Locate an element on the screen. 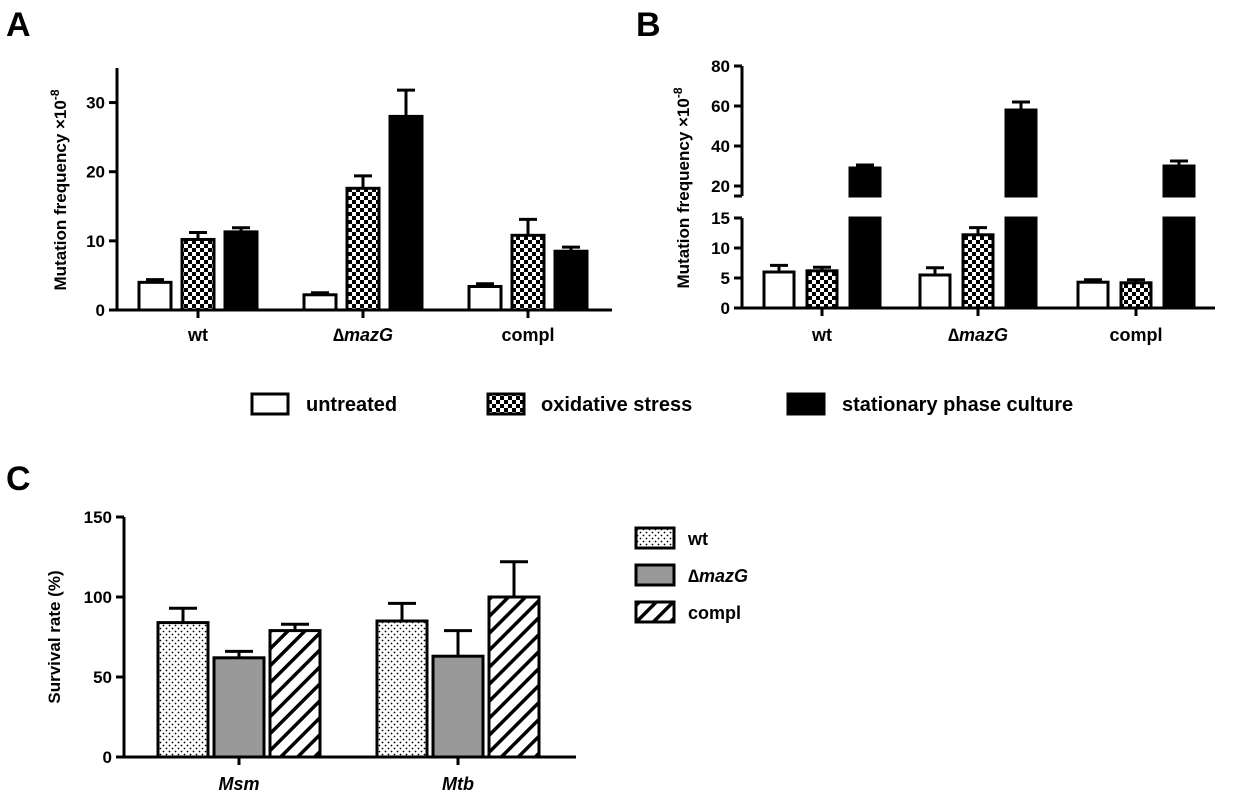  legend-top-label: stationary phase culture is located at coordinates (957, 405).